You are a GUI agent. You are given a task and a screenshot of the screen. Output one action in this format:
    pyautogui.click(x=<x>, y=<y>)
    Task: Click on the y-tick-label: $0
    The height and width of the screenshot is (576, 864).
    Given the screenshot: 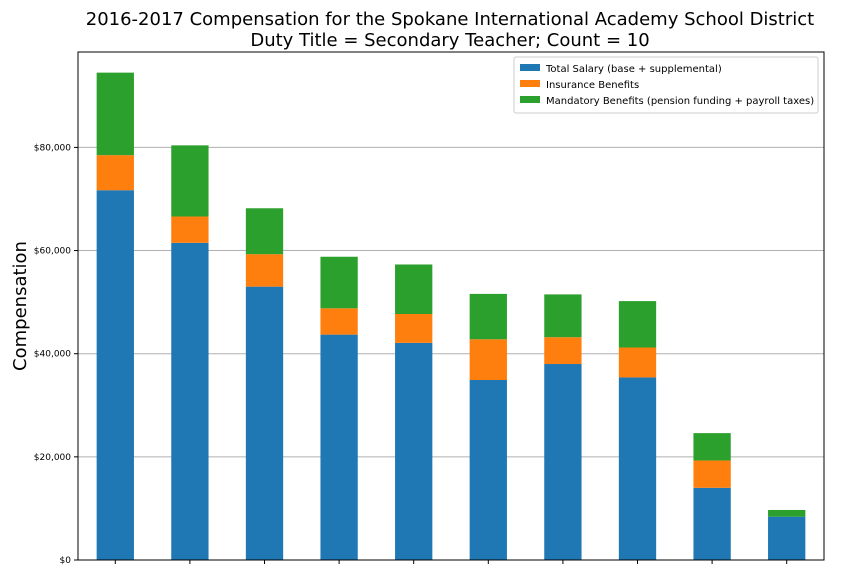 What is the action you would take?
    pyautogui.click(x=66, y=561)
    